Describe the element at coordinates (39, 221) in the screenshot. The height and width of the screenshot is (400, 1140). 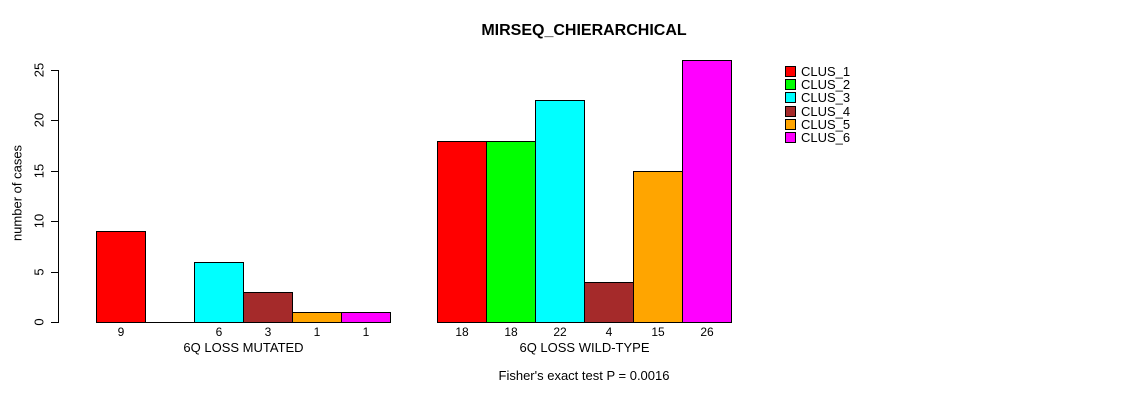
I see `y-axis-tick-label-text: 10` at that location.